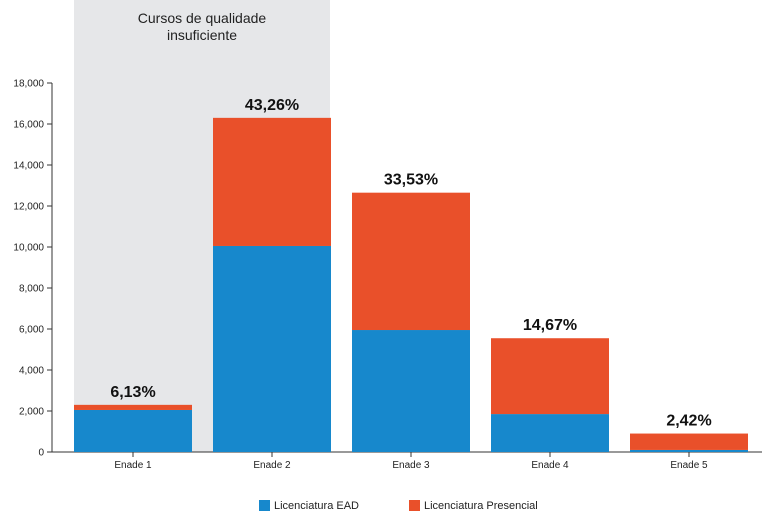 This screenshot has width=768, height=512. I want to click on y-tick-label: 0, so click(41, 453).